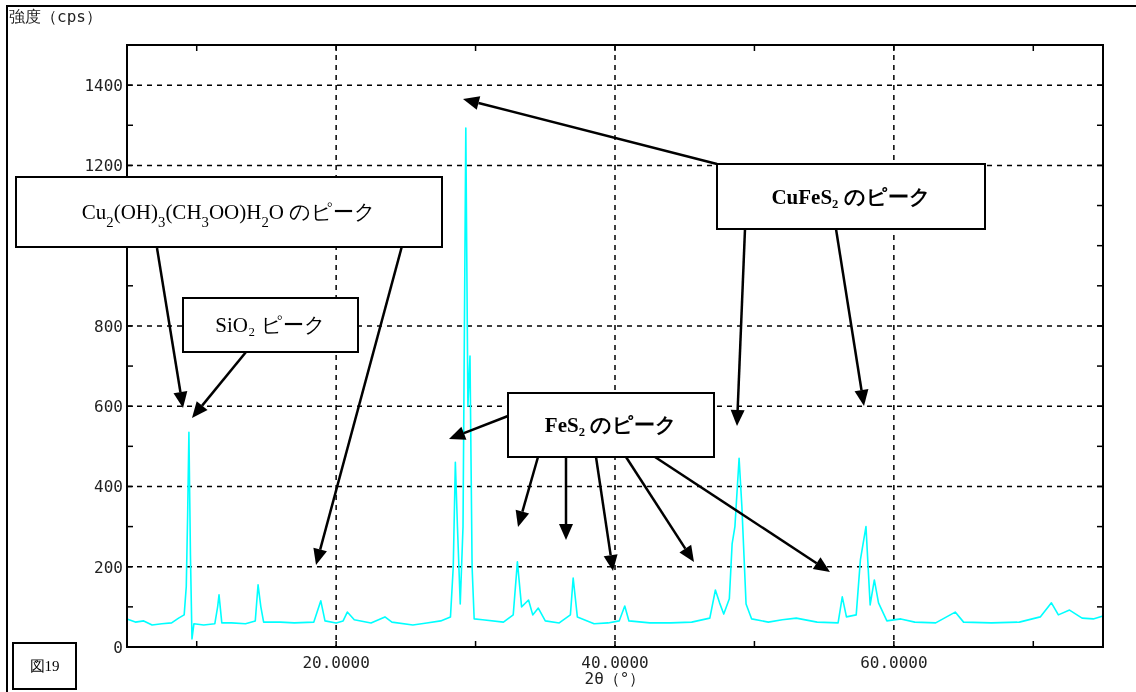 This screenshot has width=1136, height=692. I want to click on annotation: CuFeS₂ のピーク, so click(851, 196).